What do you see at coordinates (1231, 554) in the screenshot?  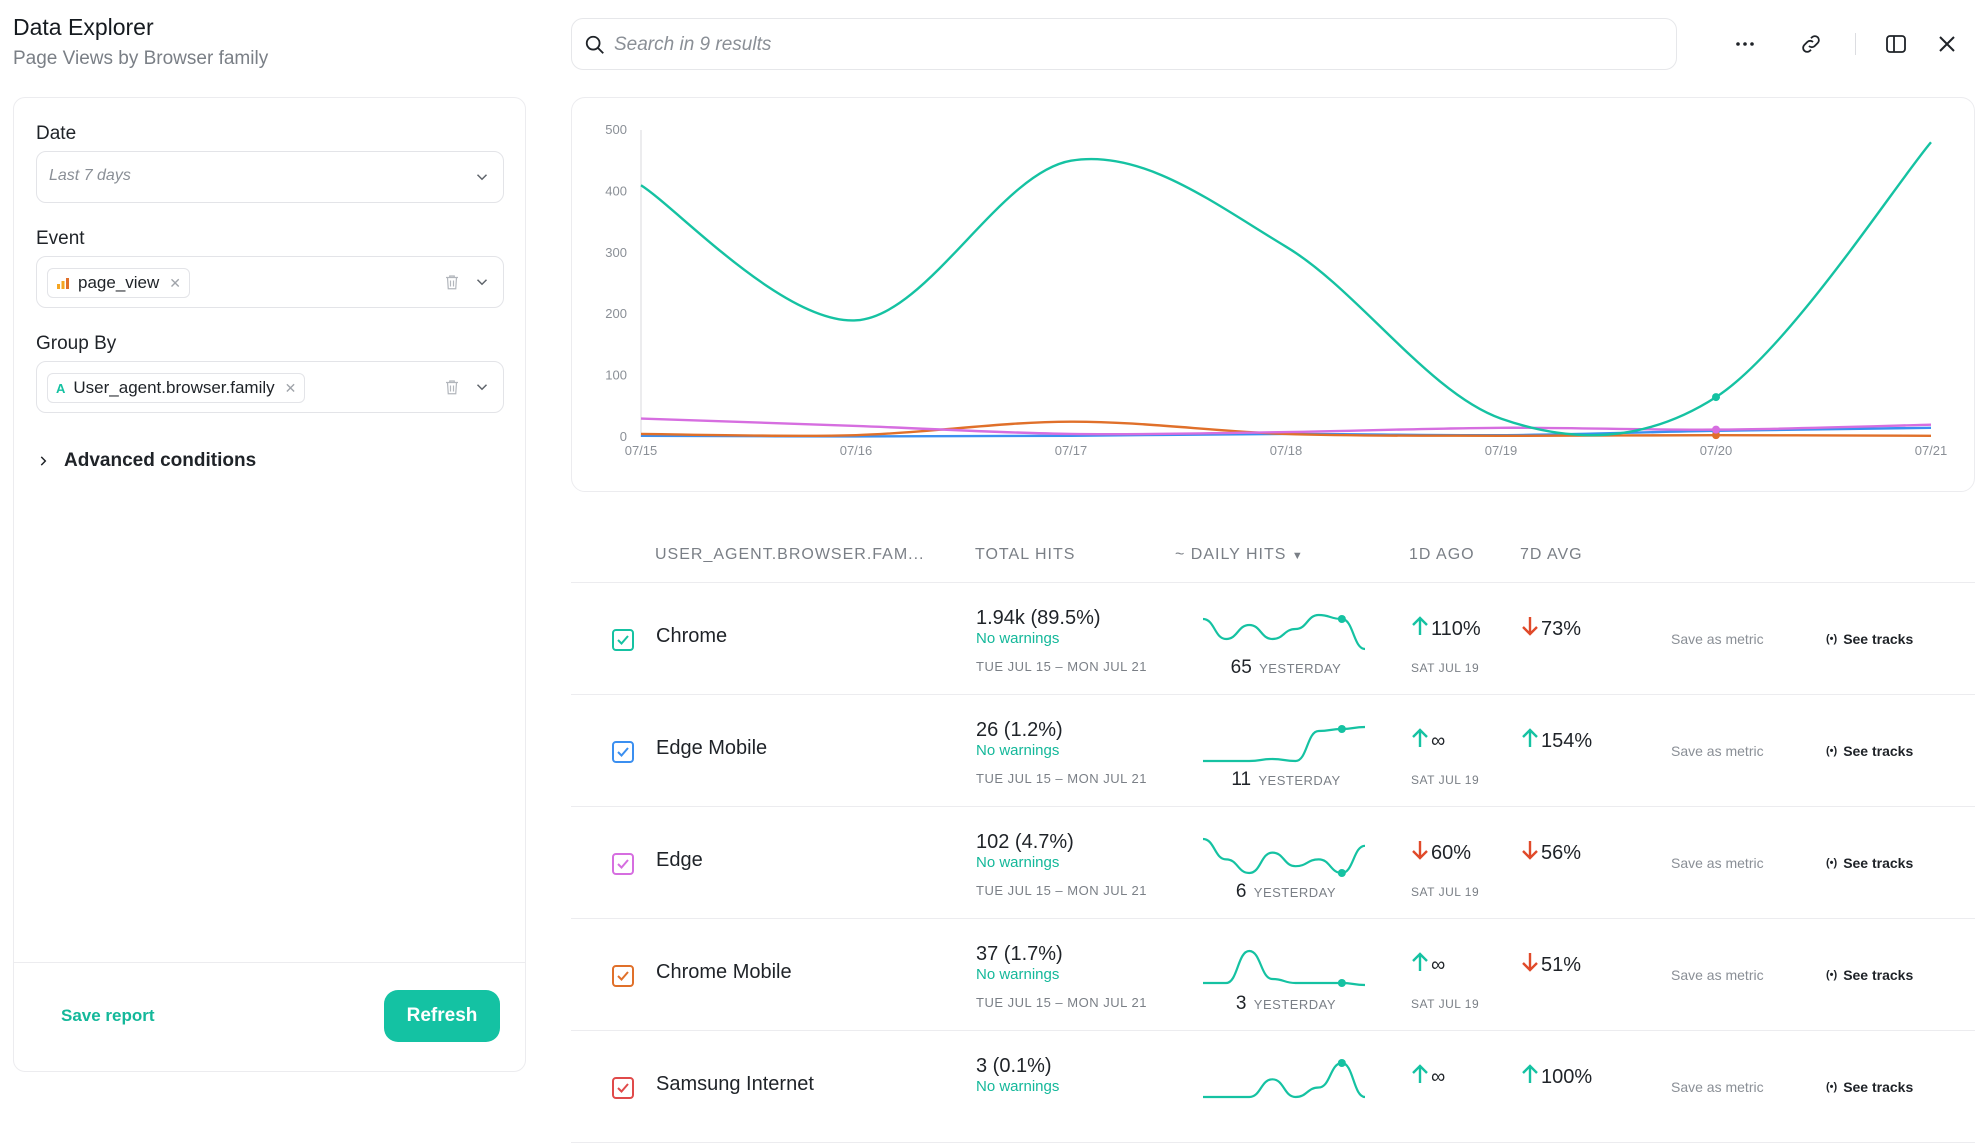 I see `column-header-daily-label: ~ DAILY HITS` at bounding box center [1231, 554].